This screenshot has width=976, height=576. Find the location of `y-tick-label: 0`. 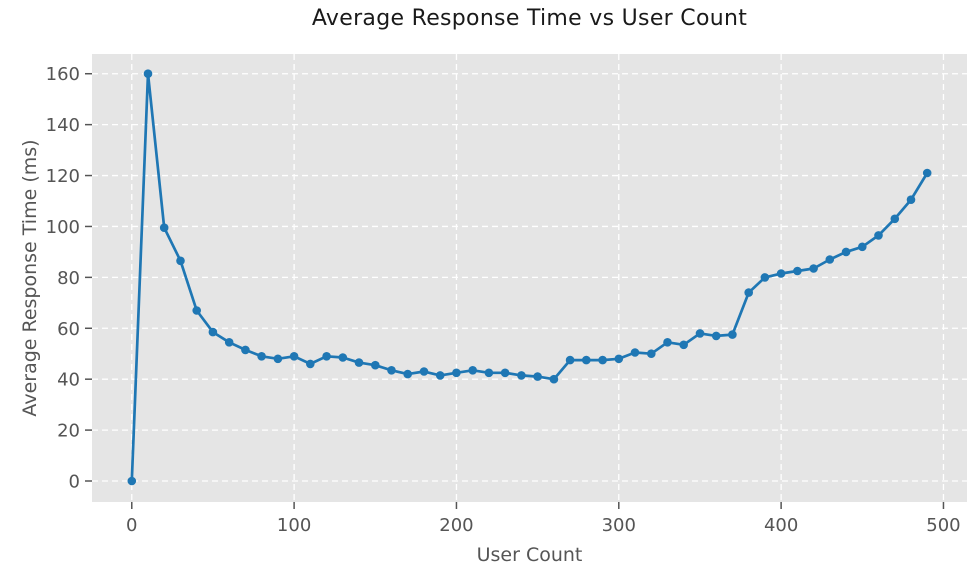

y-tick-label: 0 is located at coordinates (74, 482).